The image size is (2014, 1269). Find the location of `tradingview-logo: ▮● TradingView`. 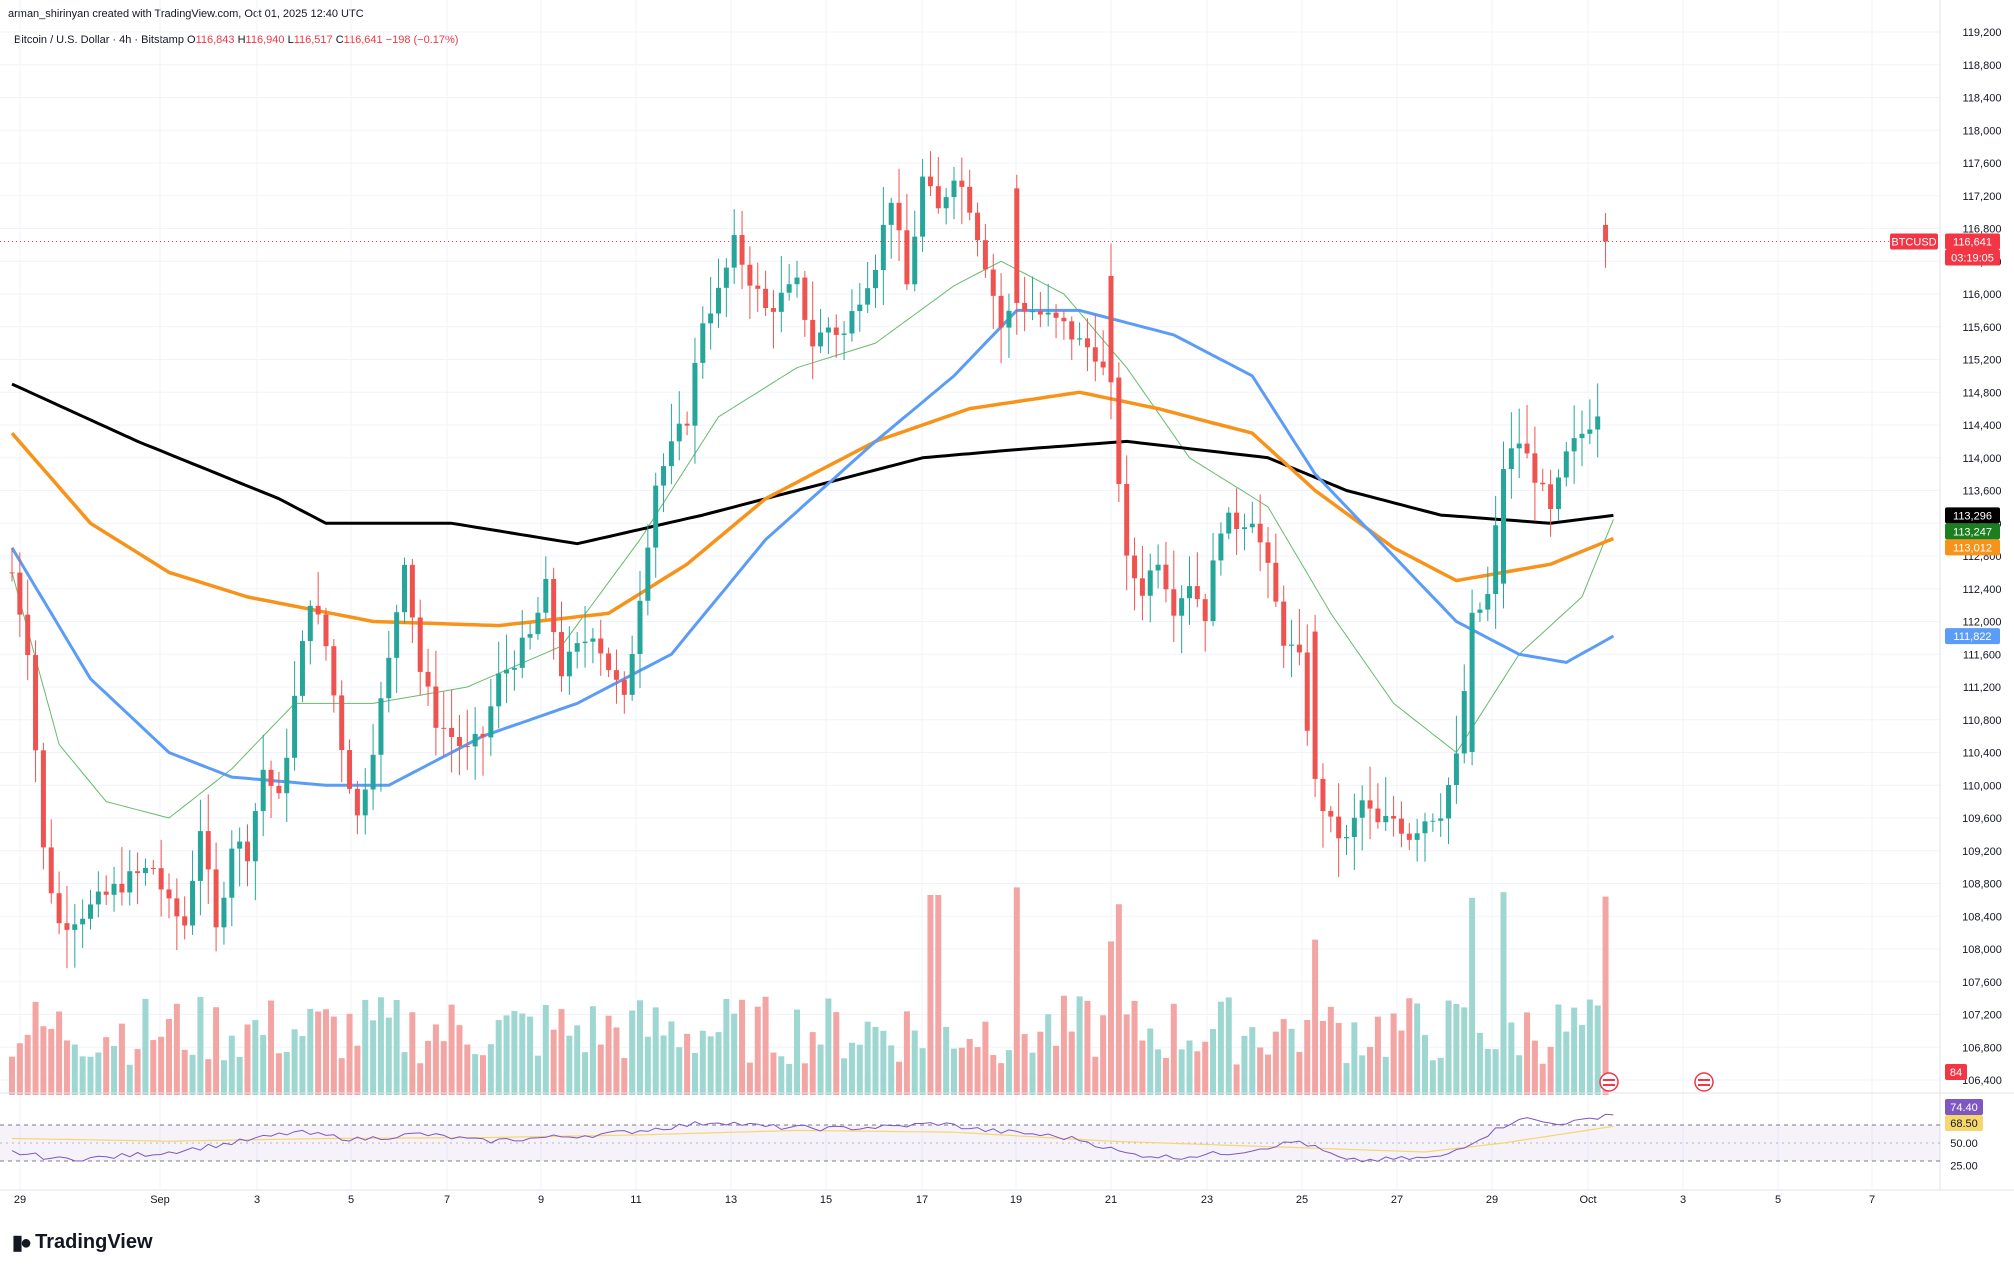

tradingview-logo: ▮● TradingView is located at coordinates (82, 1242).